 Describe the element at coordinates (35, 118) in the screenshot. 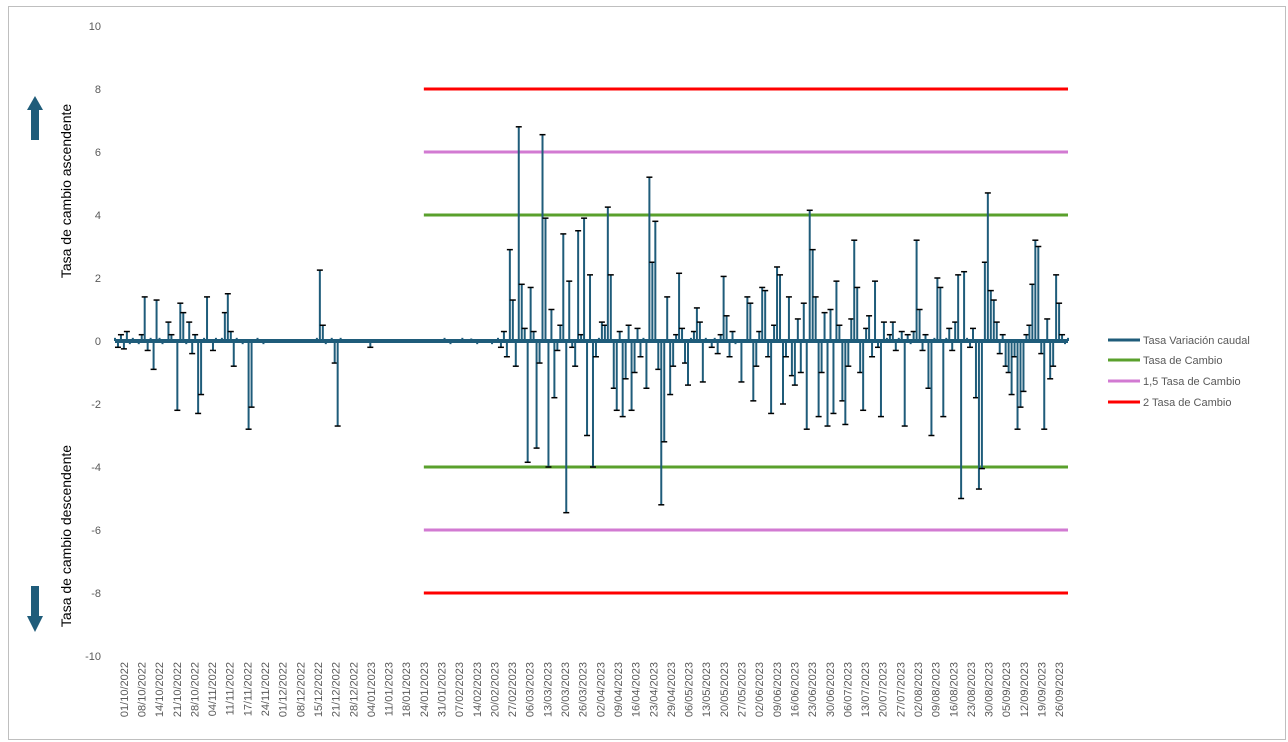

I see `arrow-up-icon` at that location.